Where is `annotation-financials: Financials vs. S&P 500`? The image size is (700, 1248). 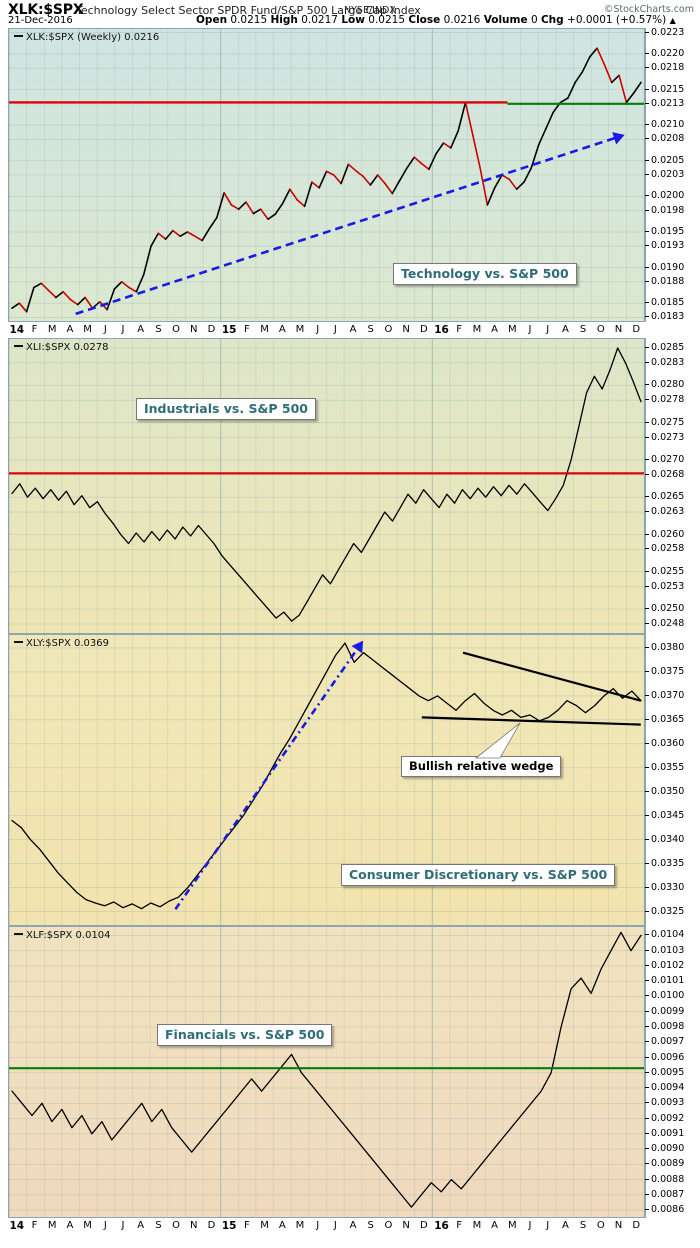
annotation-financials: Financials vs. S&P 500 is located at coordinates (245, 1035).